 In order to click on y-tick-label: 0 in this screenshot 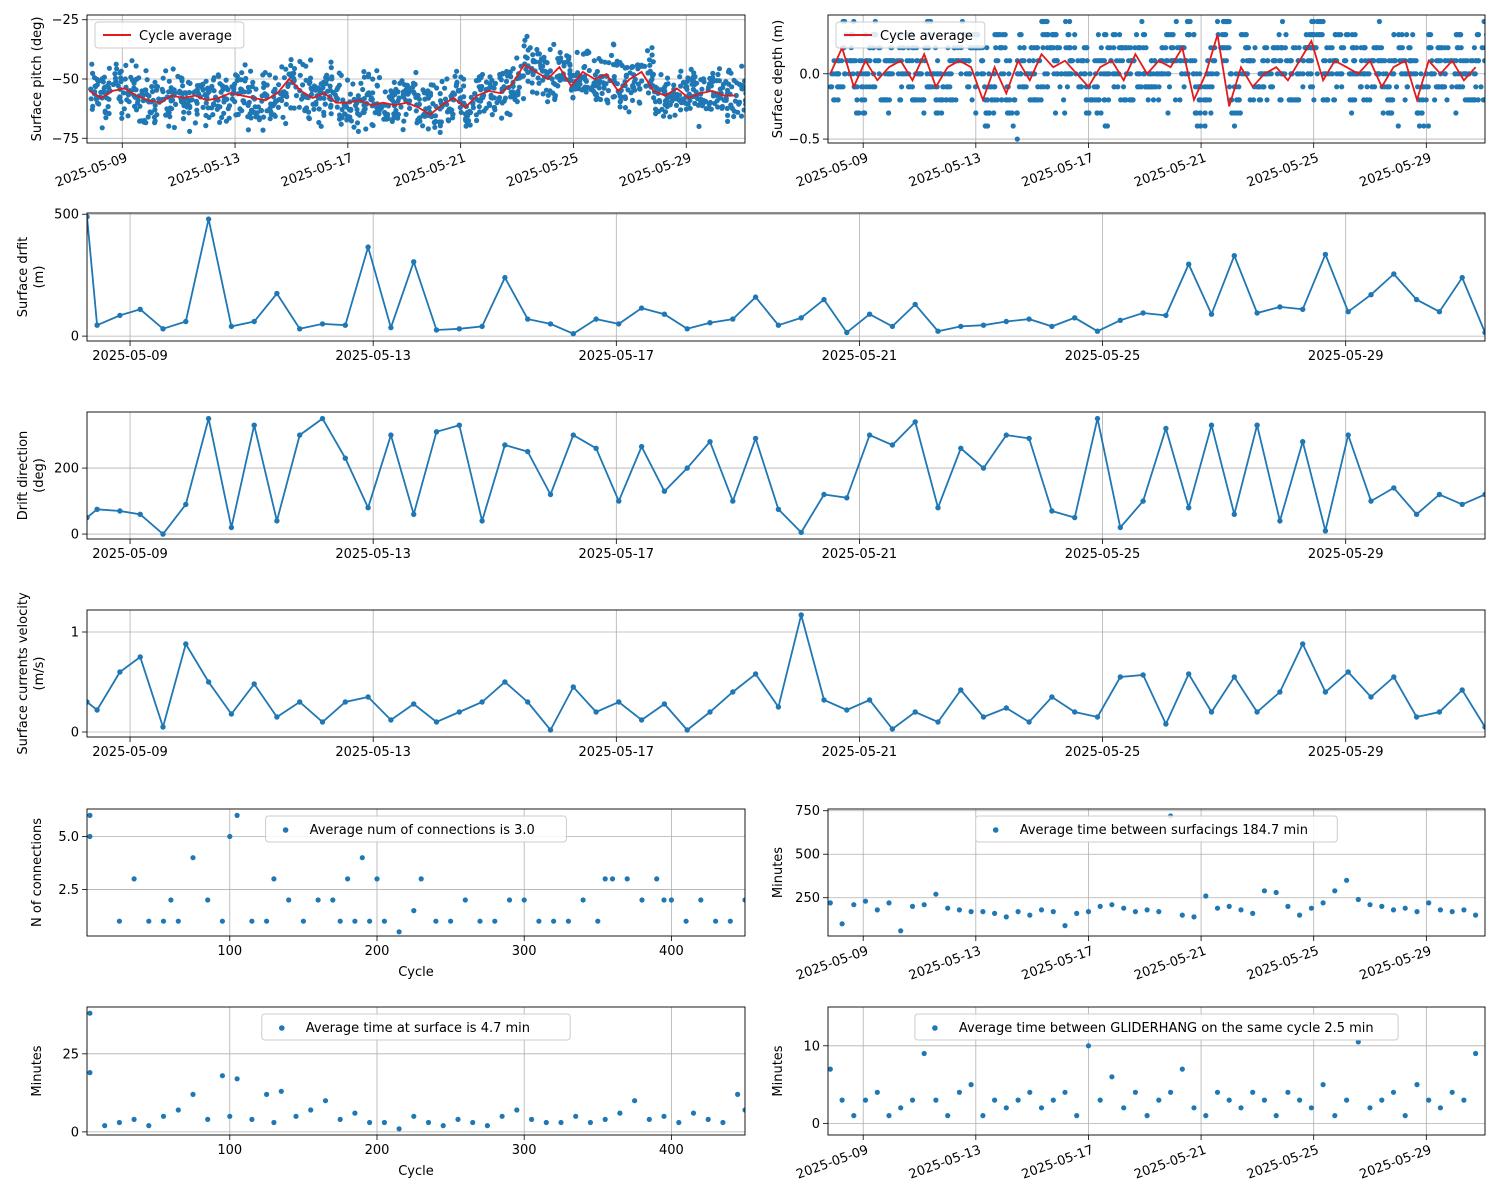, I will do `click(75, 1132)`.